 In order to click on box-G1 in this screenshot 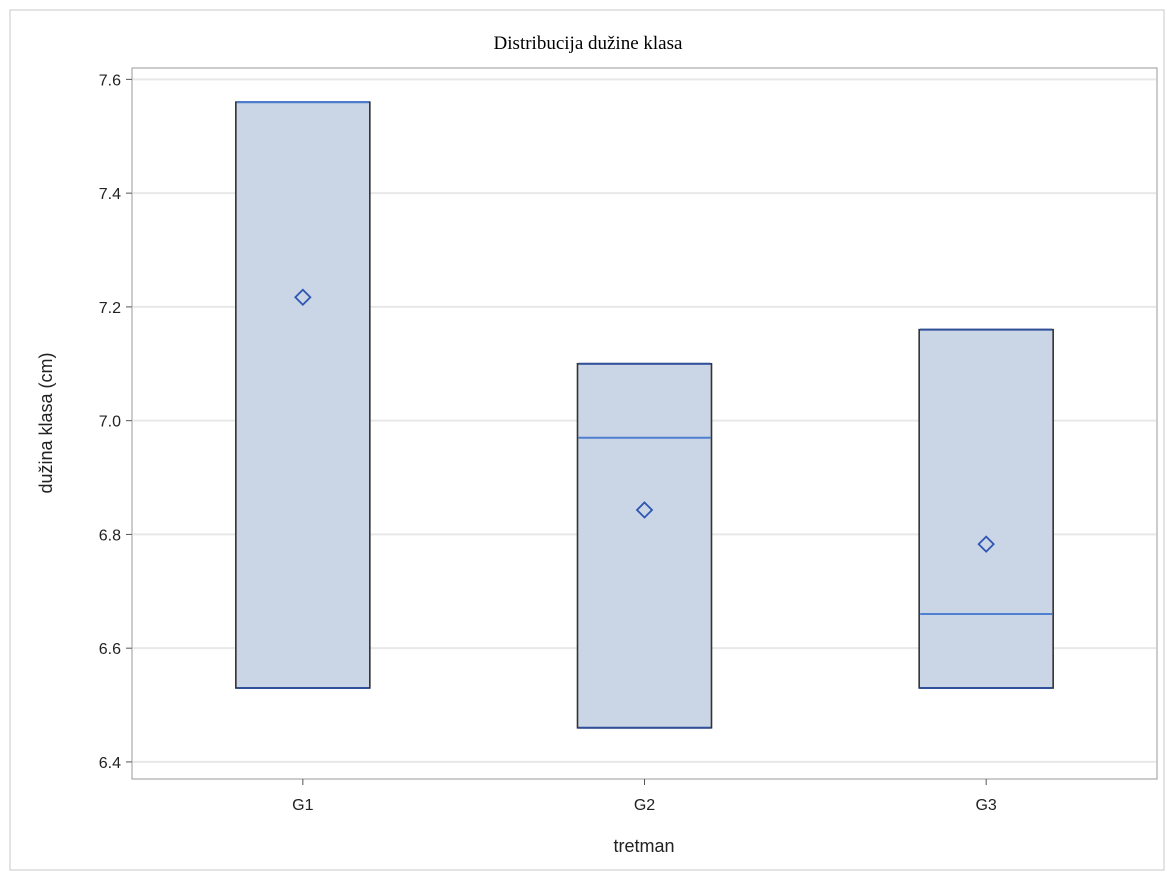, I will do `click(303, 395)`.